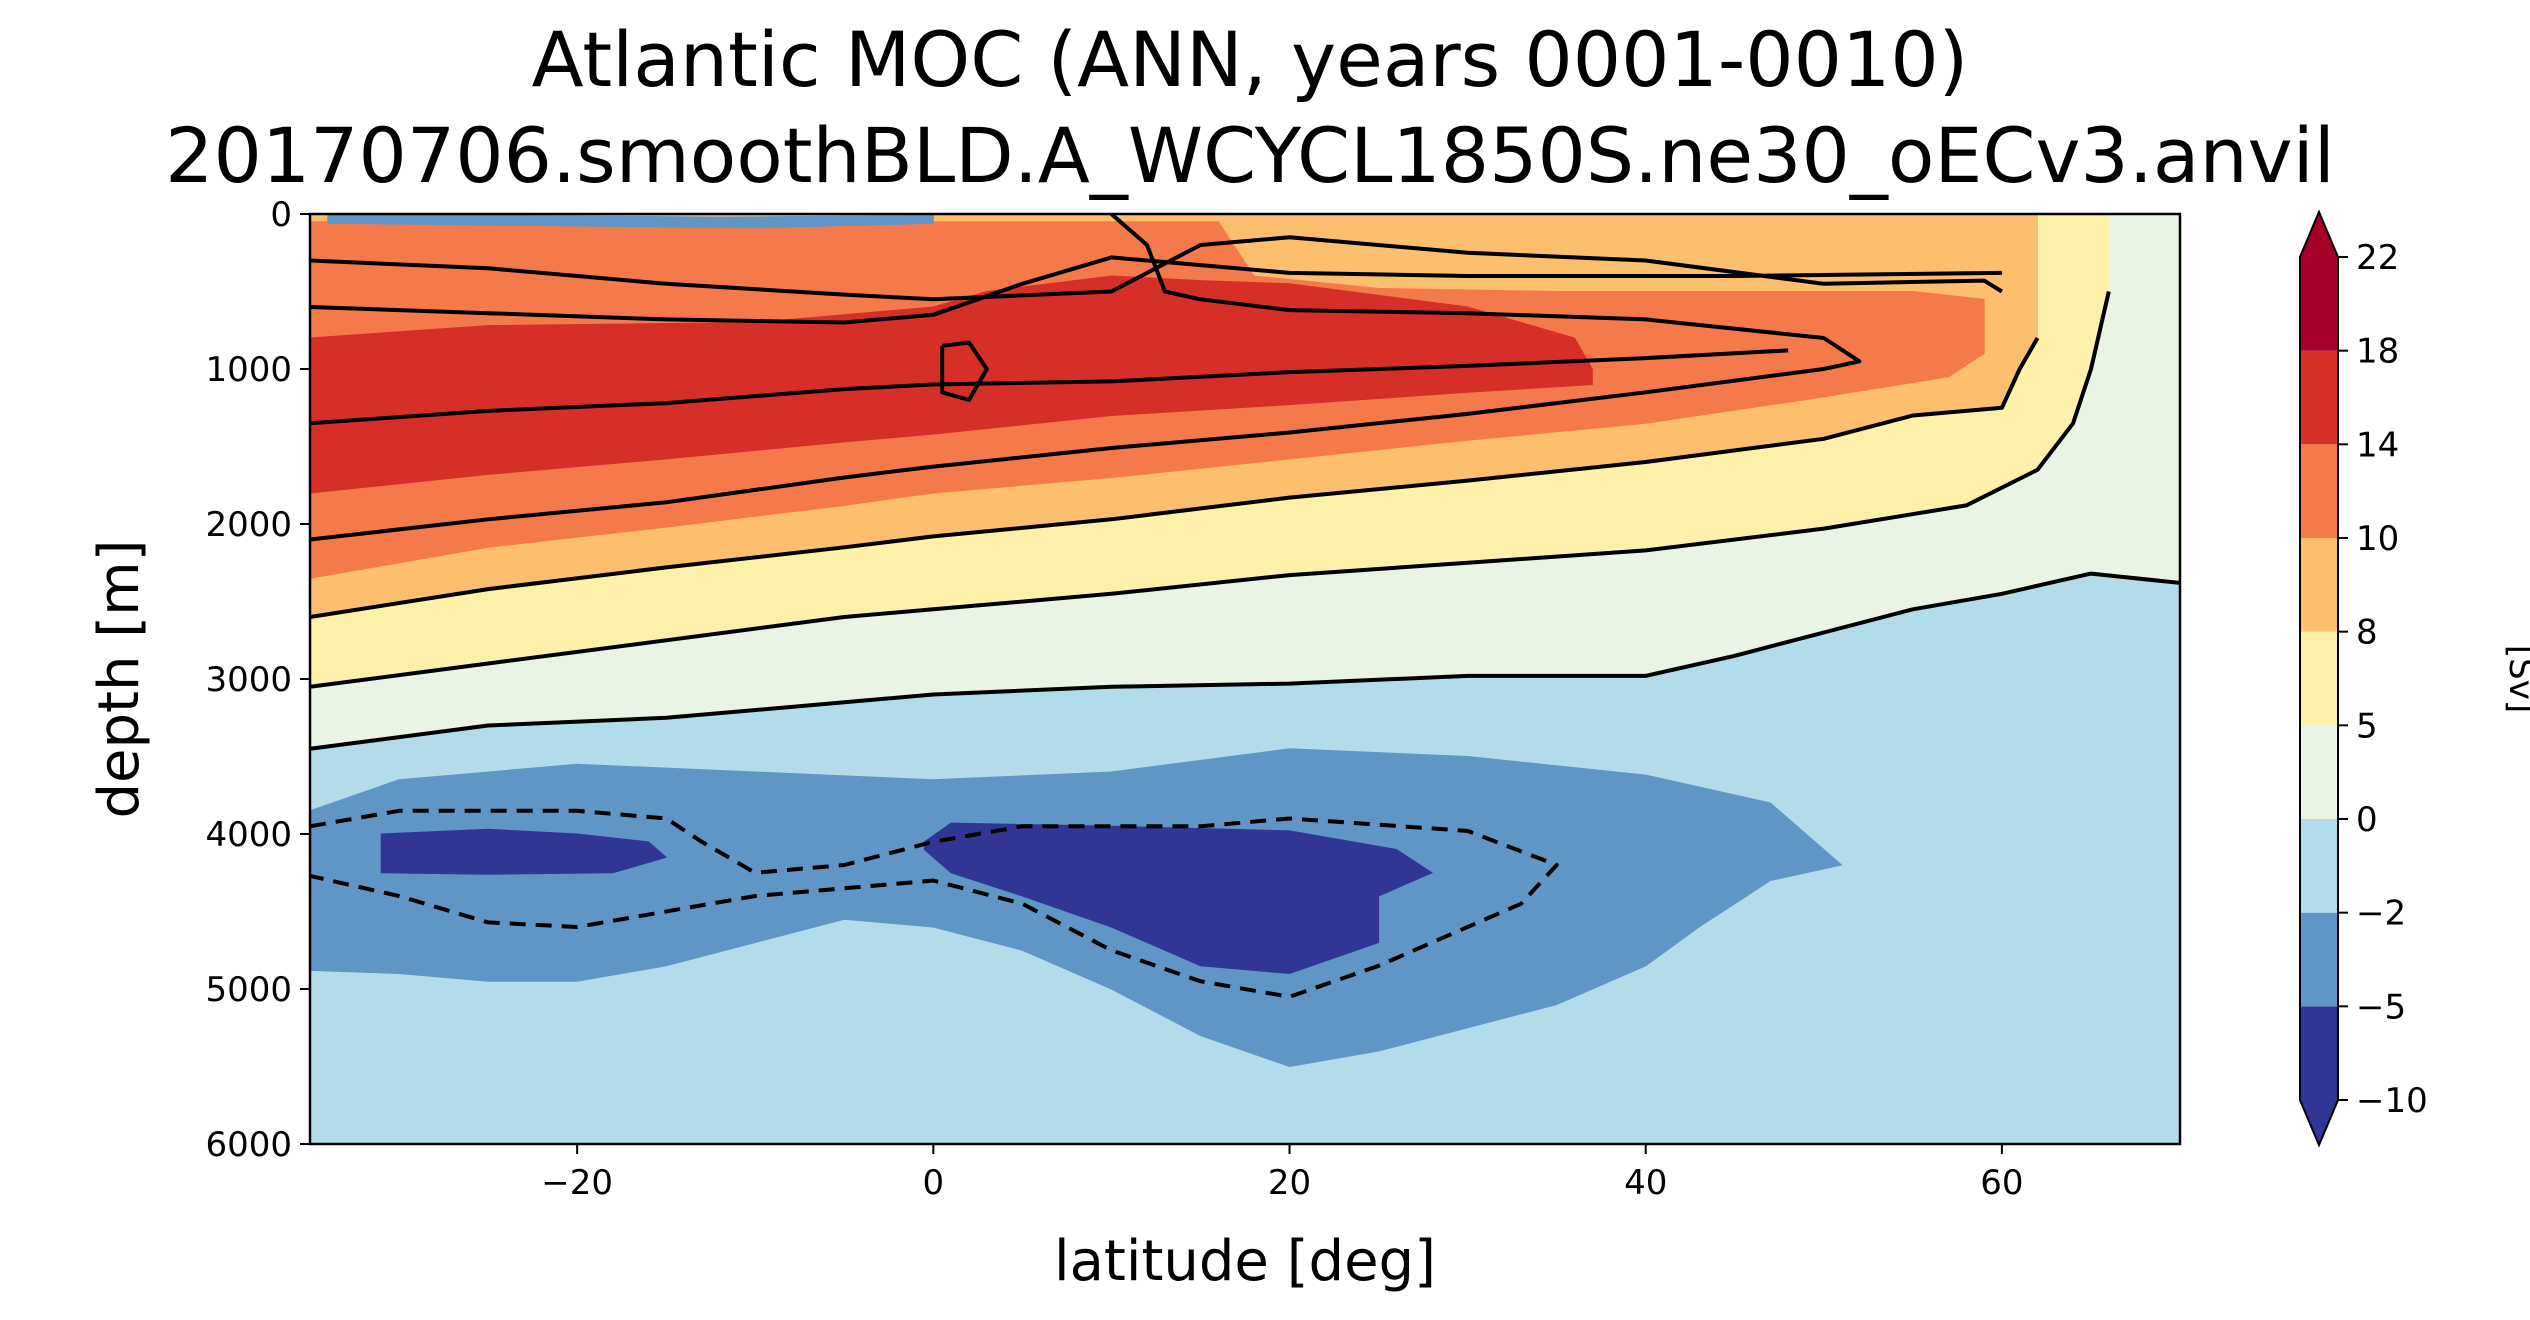 Image resolution: width=2530 pixels, height=1320 pixels. Describe the element at coordinates (1289, 1183) in the screenshot. I see `x-tick-label: 20` at that location.